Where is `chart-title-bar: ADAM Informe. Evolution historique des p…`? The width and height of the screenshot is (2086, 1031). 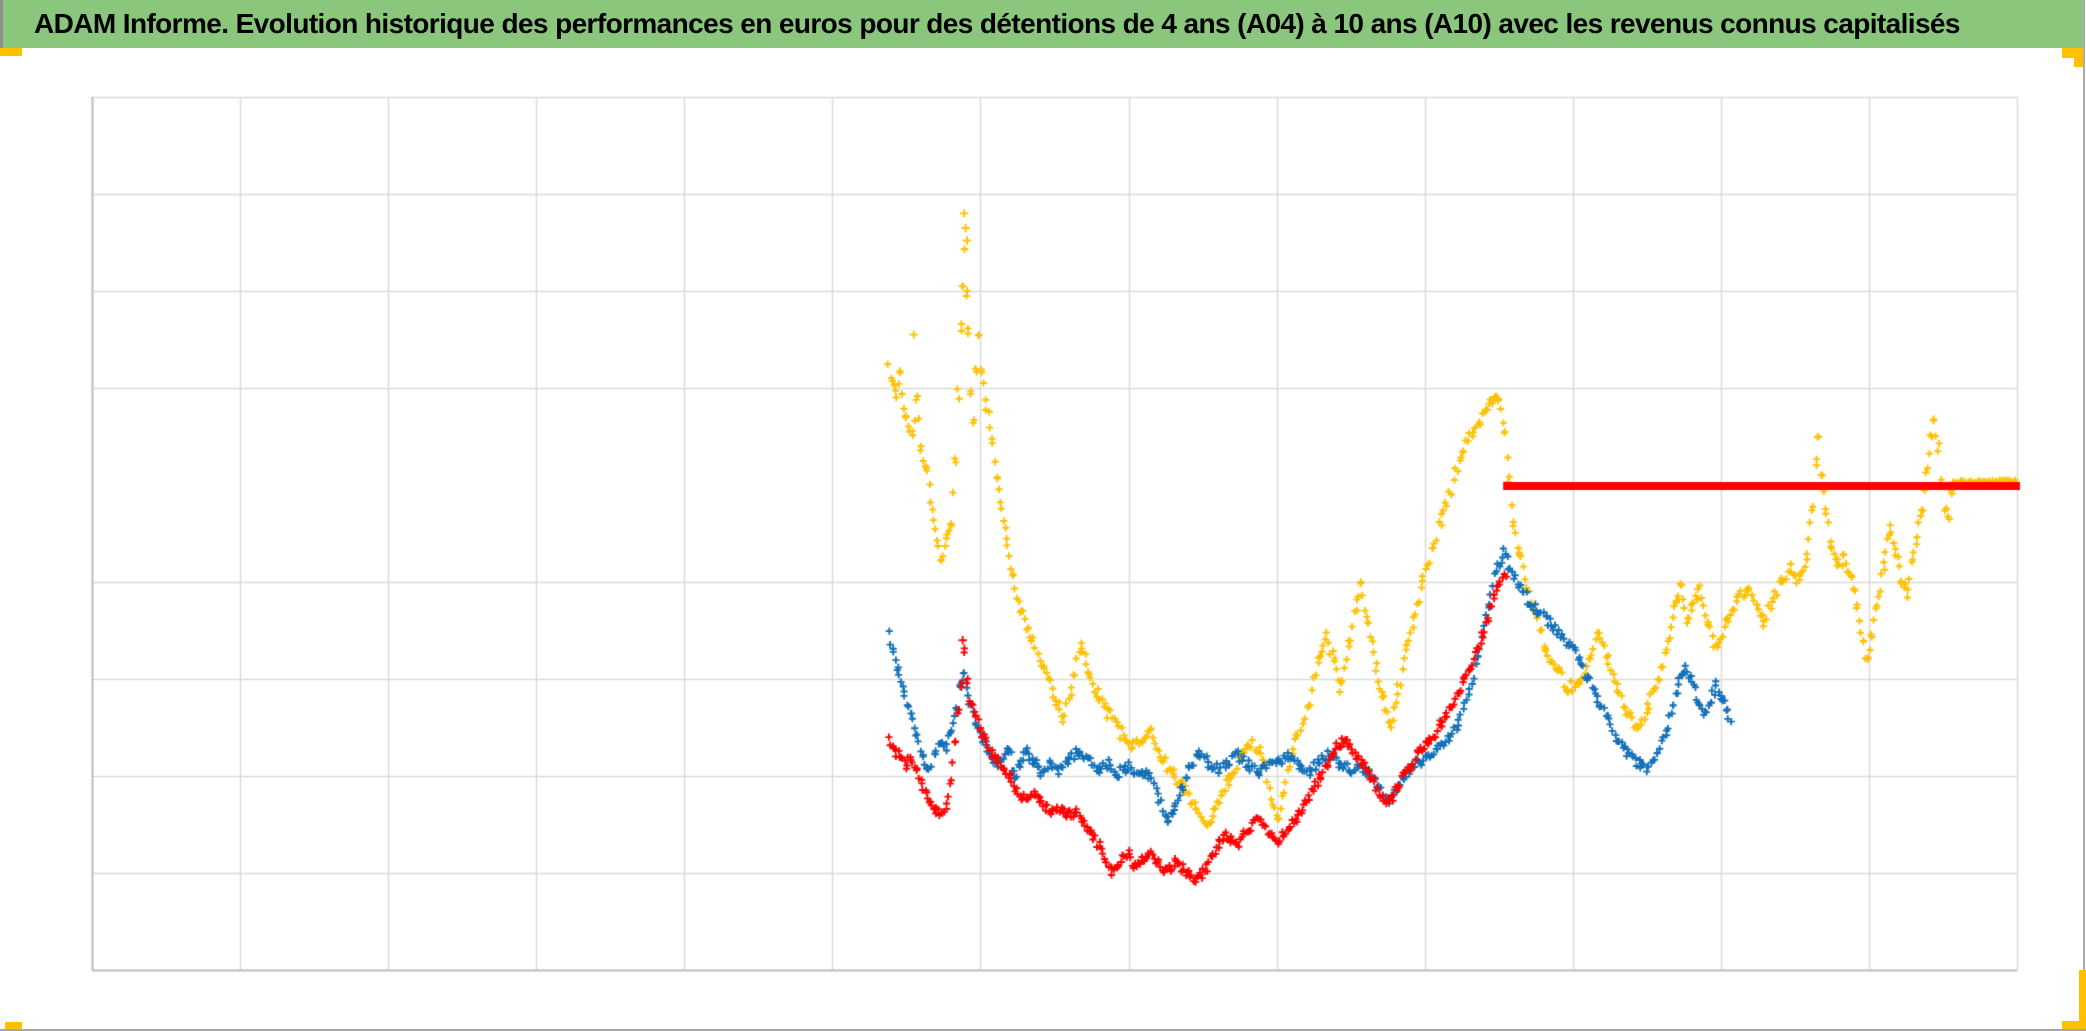 chart-title-bar: ADAM Informe. Evolution historique des p… is located at coordinates (1043, 24).